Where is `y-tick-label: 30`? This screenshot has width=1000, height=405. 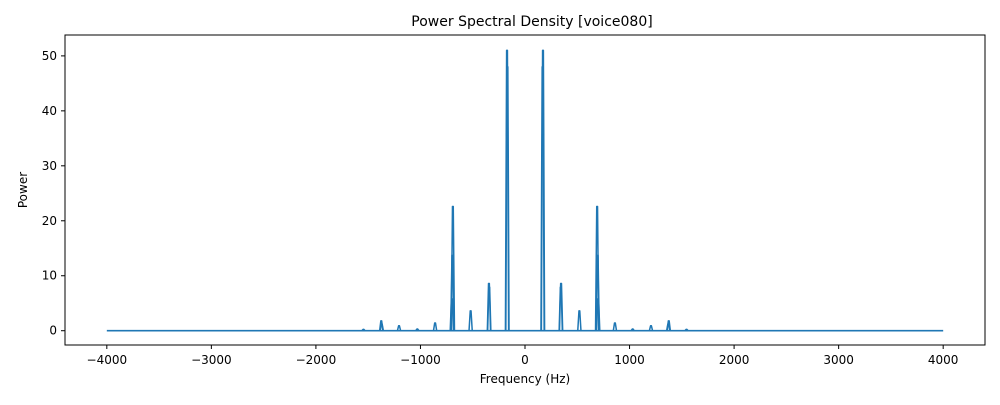
y-tick-label: 30 is located at coordinates (49, 166).